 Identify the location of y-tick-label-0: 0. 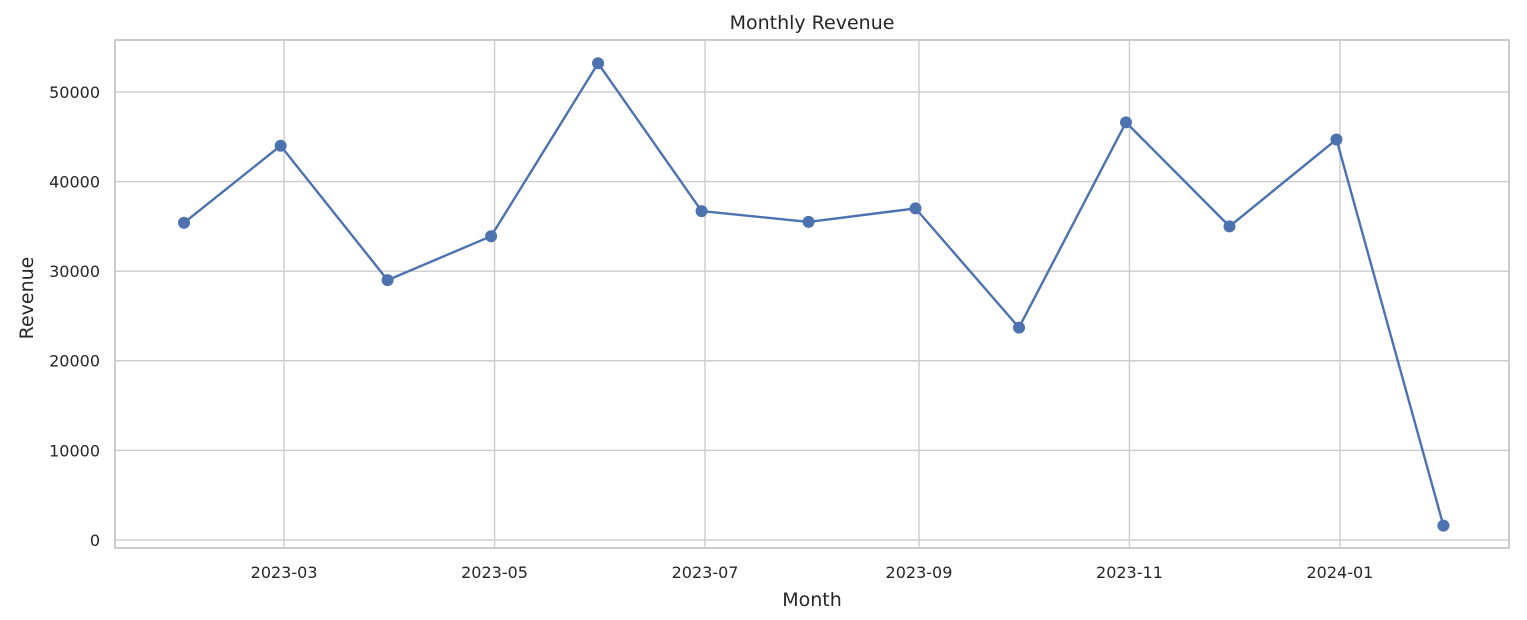
(95, 540).